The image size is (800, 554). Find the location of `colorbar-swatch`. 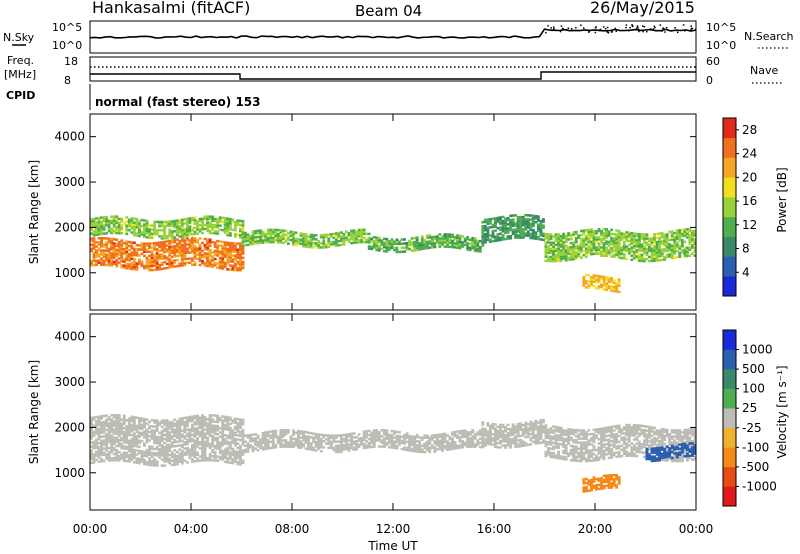

colorbar-swatch is located at coordinates (729, 286).